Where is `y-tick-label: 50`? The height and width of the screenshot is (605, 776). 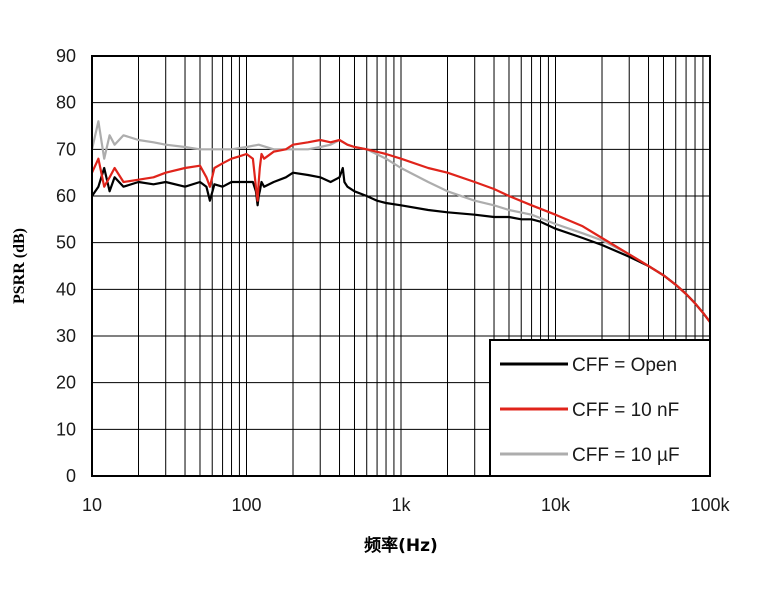 y-tick-label: 50 is located at coordinates (66, 243).